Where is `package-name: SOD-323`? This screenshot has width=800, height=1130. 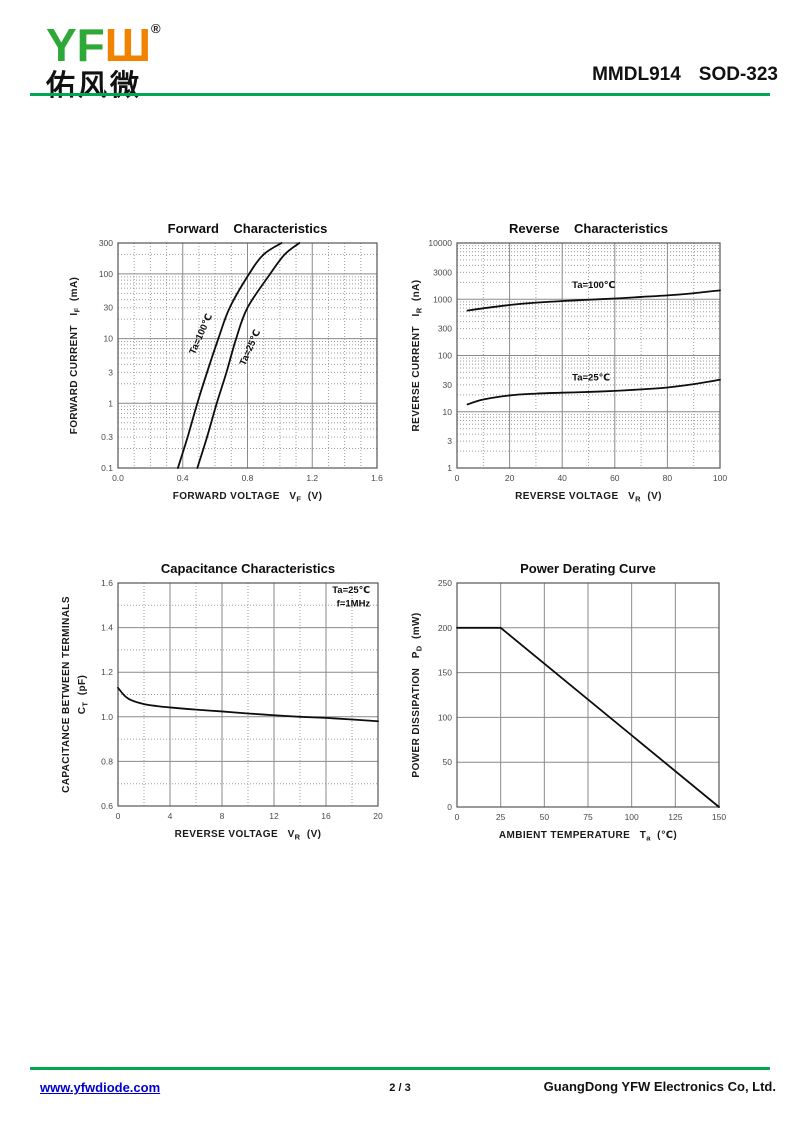
package-name: SOD-323 is located at coordinates (738, 74).